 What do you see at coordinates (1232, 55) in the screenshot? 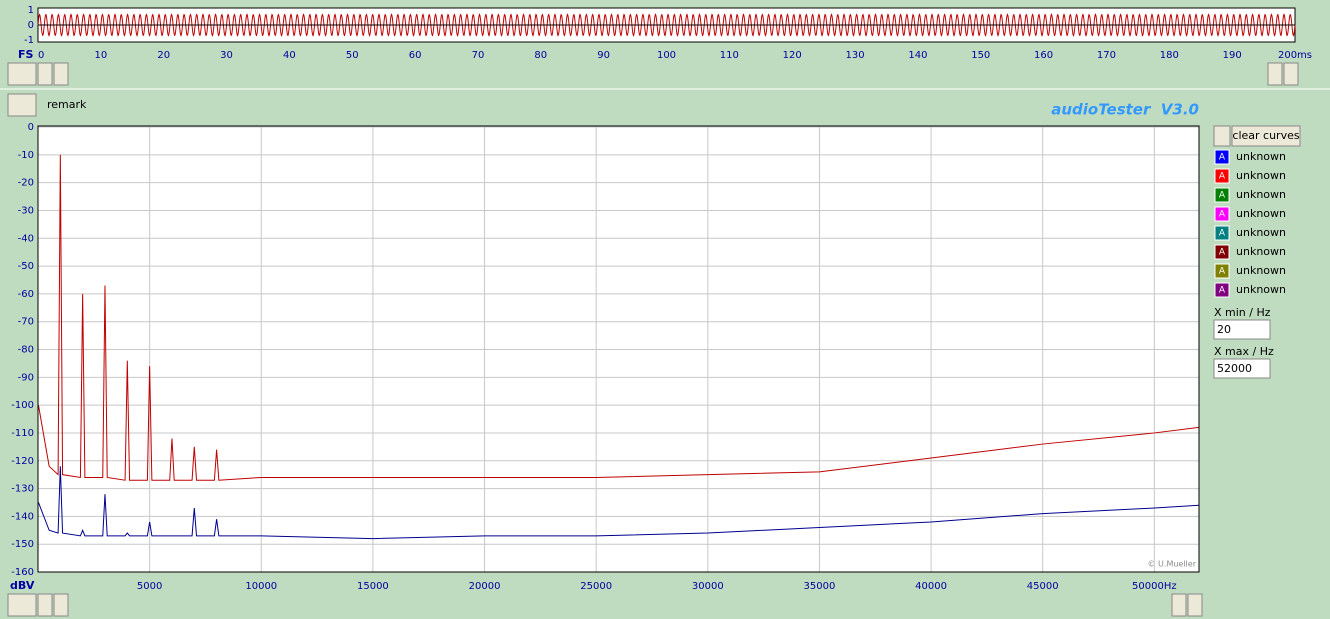
I see `x-tick-label: 190` at bounding box center [1232, 55].